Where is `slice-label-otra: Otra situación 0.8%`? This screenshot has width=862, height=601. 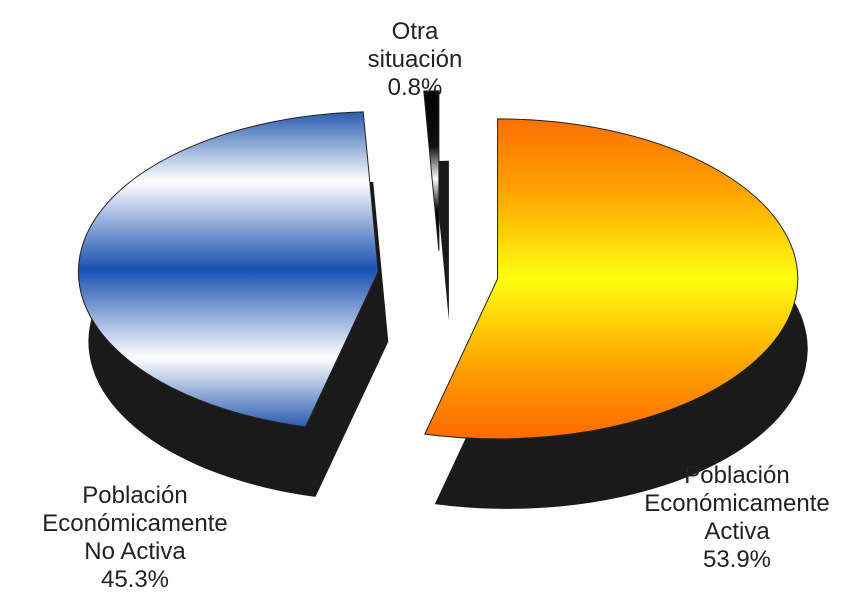 slice-label-otra: Otra situación 0.8% is located at coordinates (415, 60).